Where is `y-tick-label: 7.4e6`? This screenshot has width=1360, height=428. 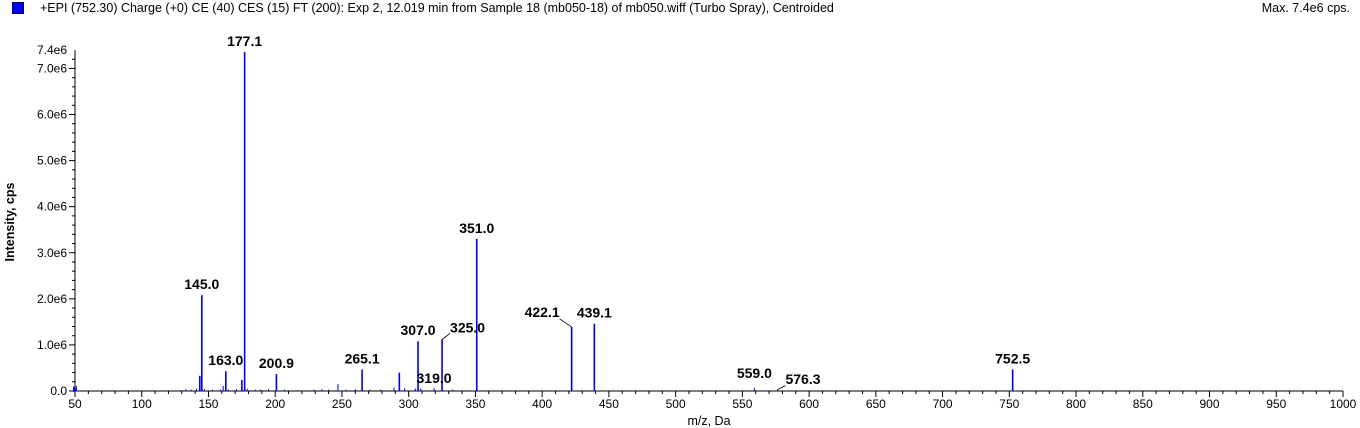 y-tick-label: 7.4e6 is located at coordinates (52, 50).